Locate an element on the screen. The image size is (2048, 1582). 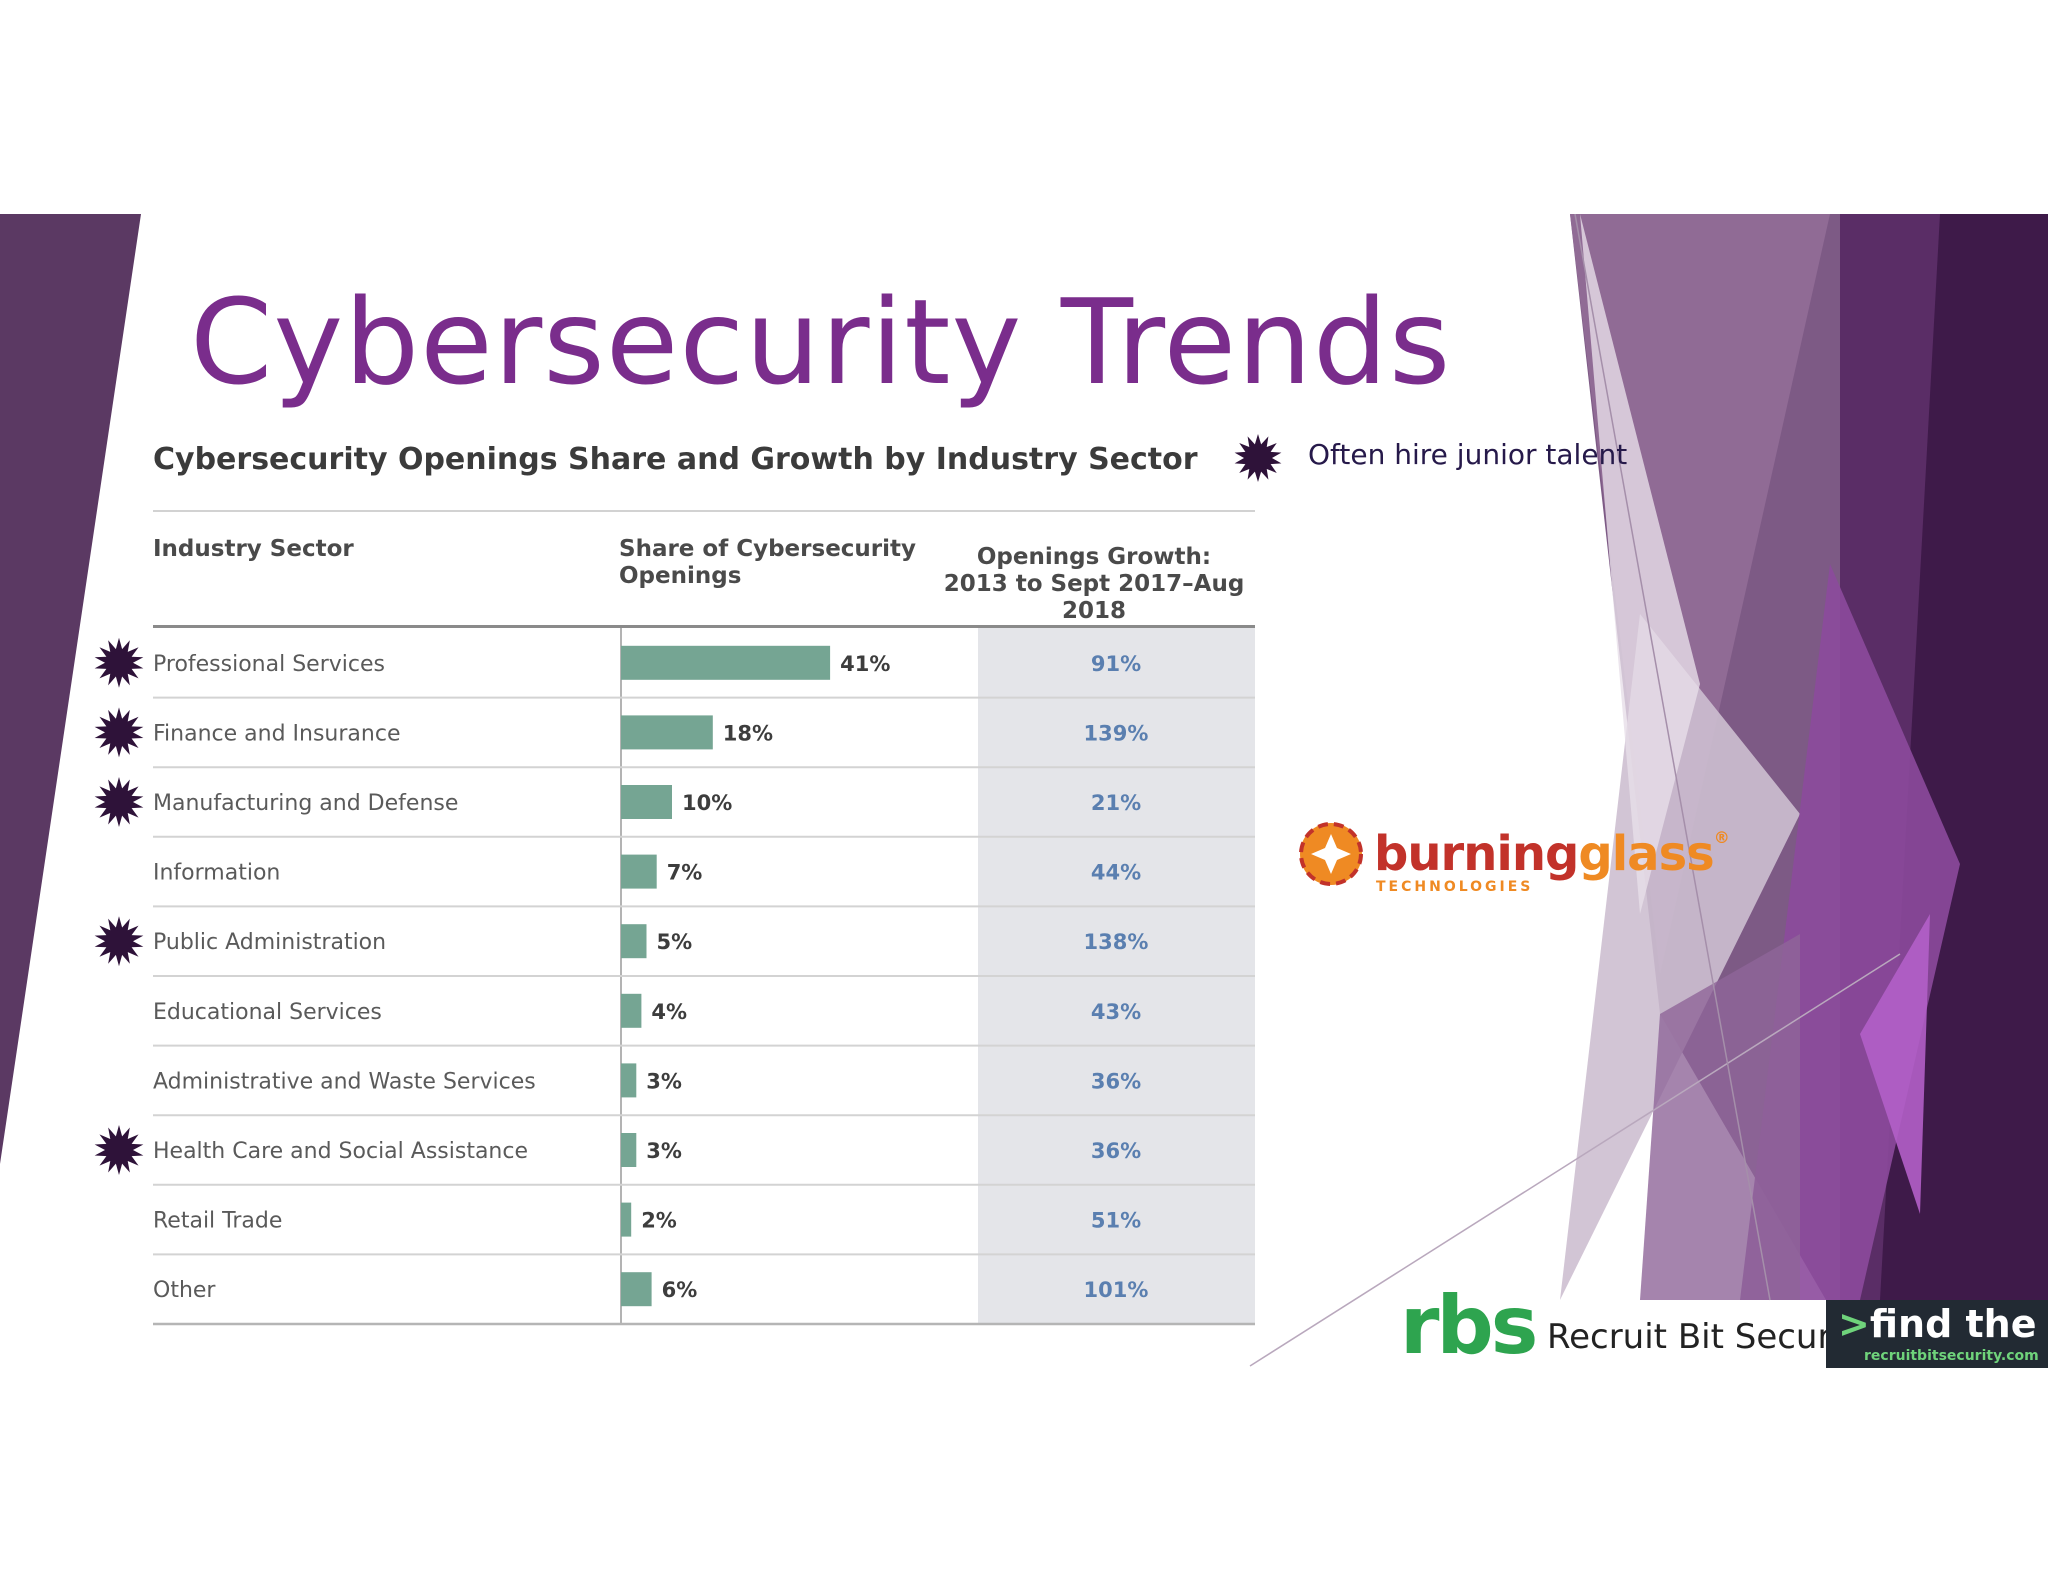
share-value-label: 2% is located at coordinates (659, 1221).